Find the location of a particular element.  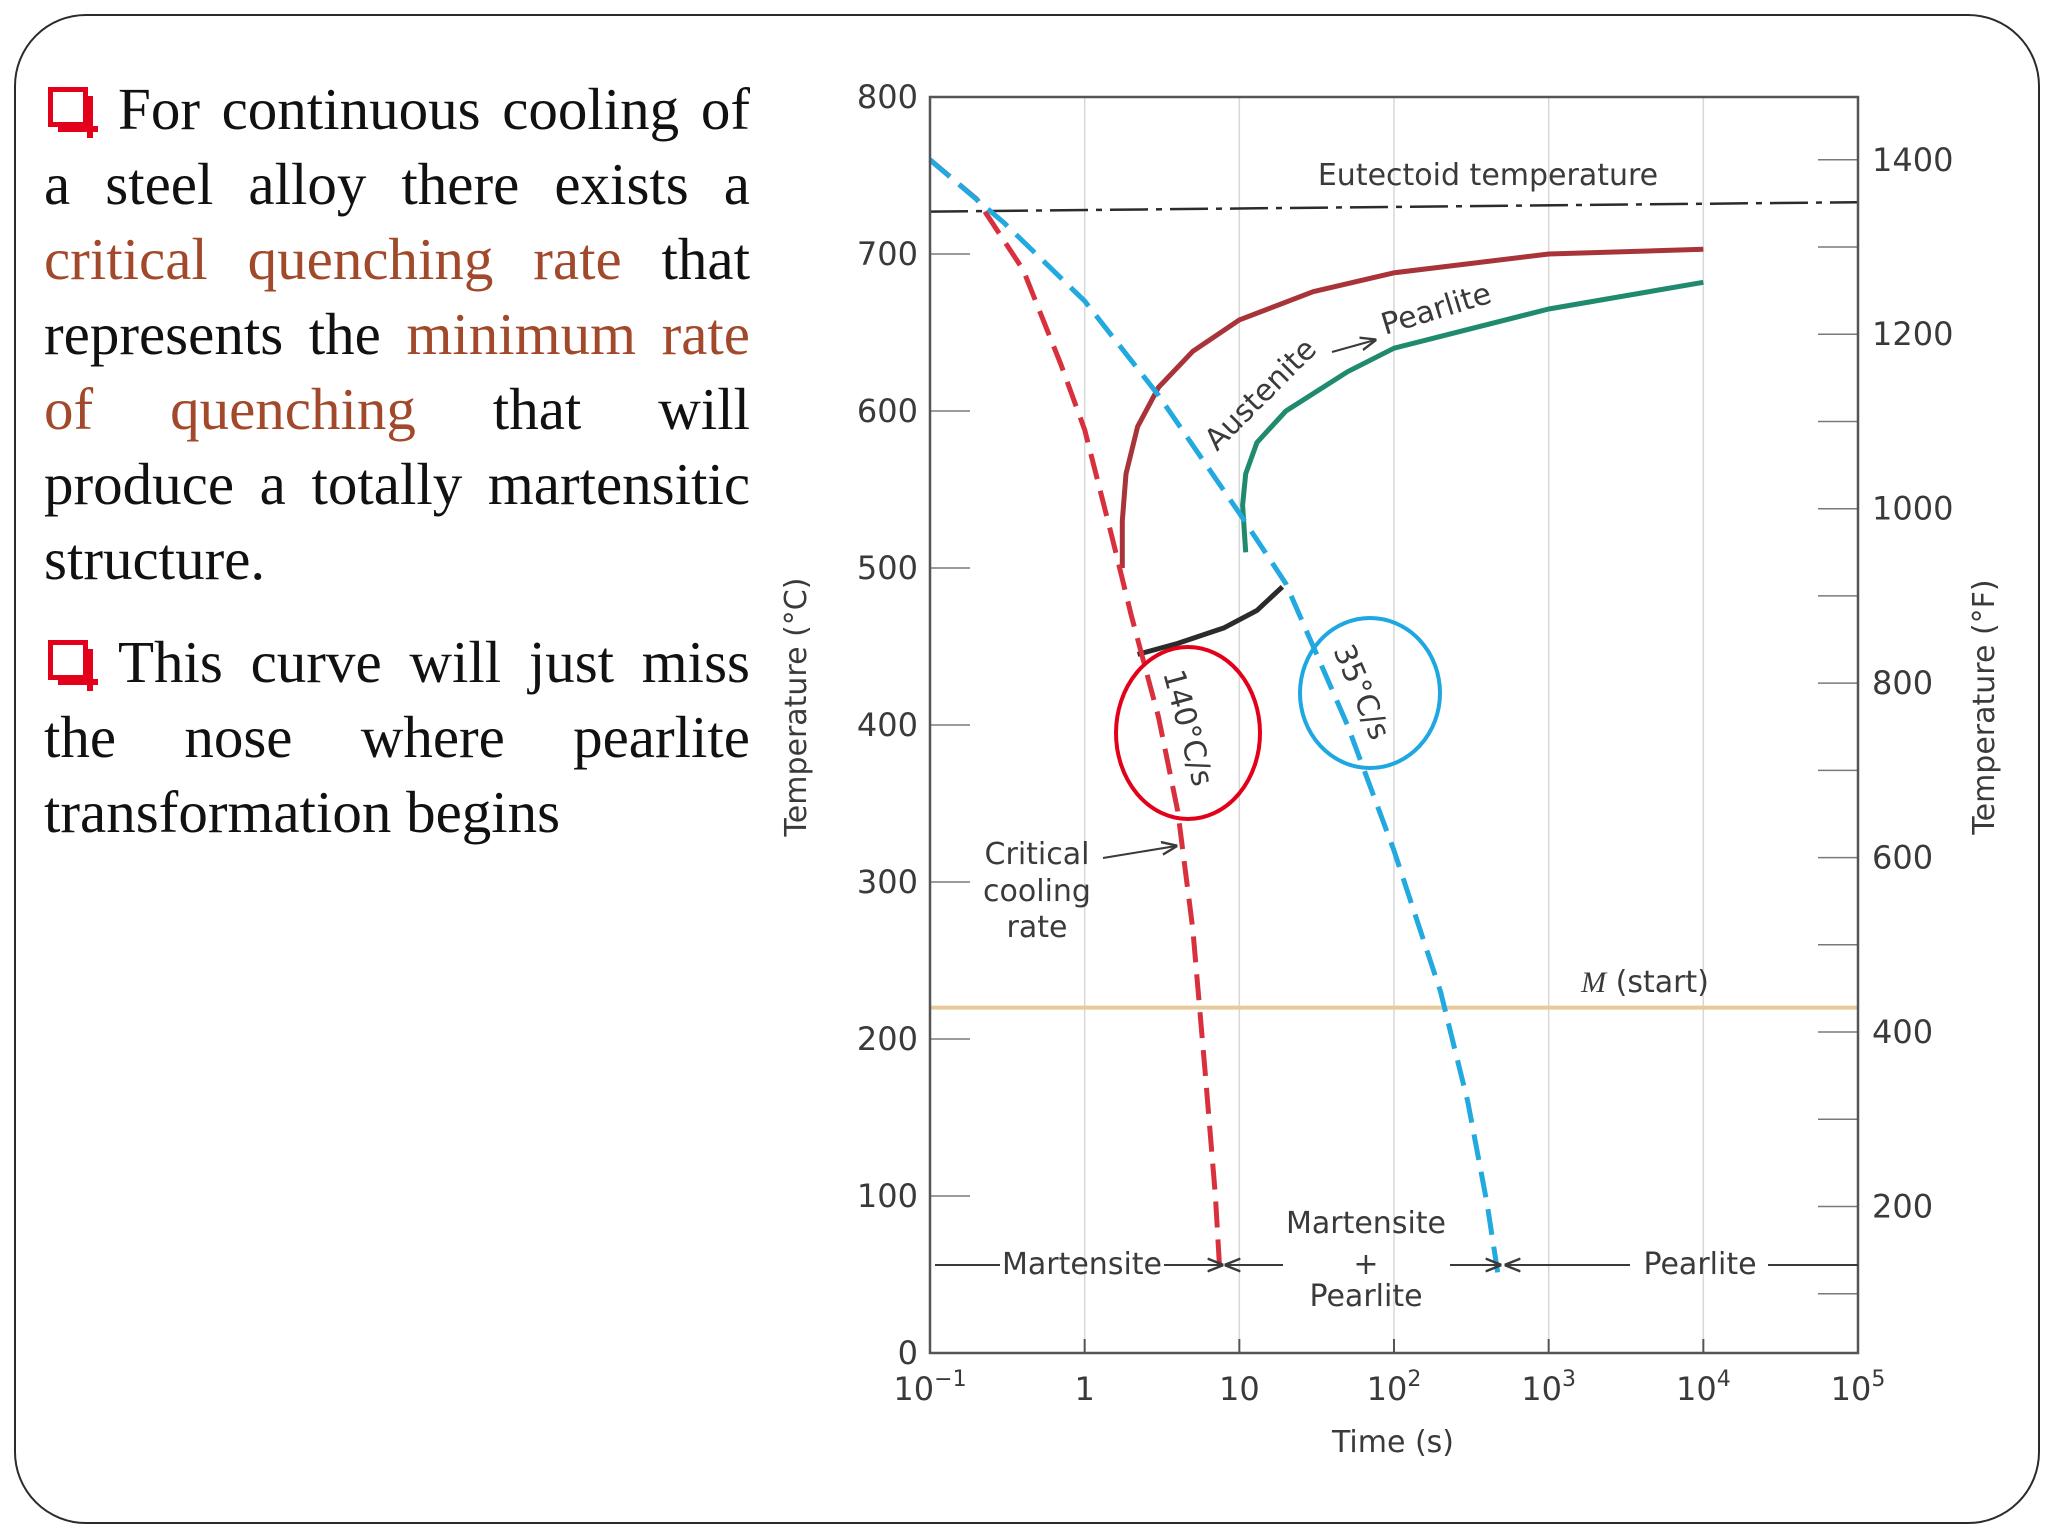

highlight-minimum-rate: minimum rate of quenching is located at coordinates (397, 371).